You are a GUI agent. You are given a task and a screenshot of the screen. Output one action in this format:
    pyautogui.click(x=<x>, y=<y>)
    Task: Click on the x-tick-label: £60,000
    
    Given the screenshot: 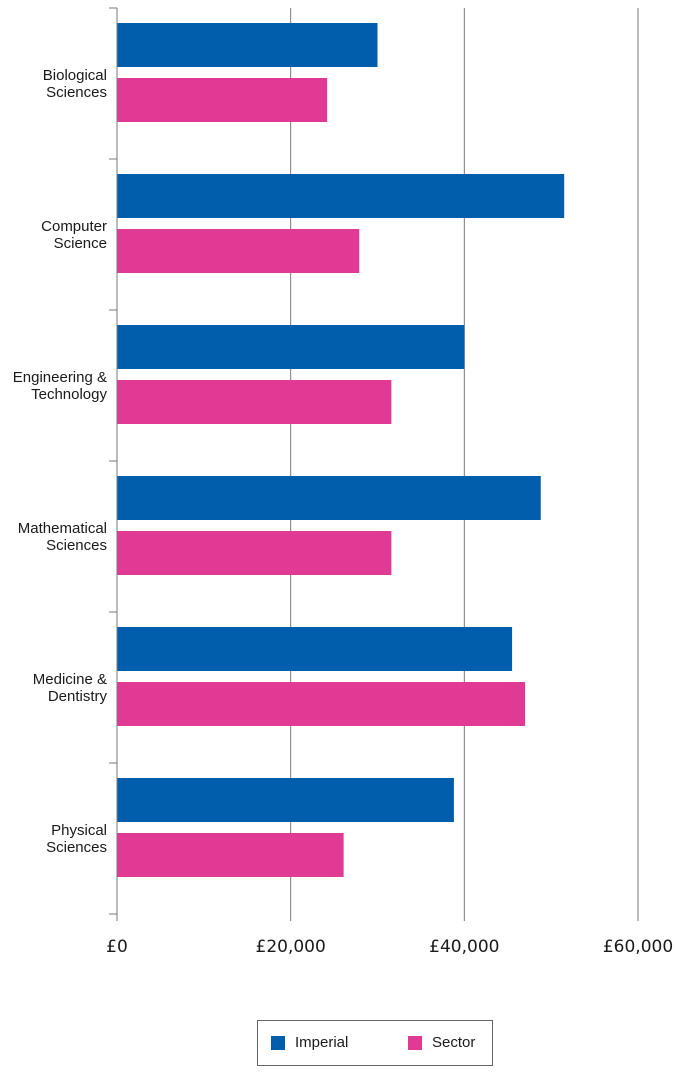 What is the action you would take?
    pyautogui.click(x=638, y=947)
    